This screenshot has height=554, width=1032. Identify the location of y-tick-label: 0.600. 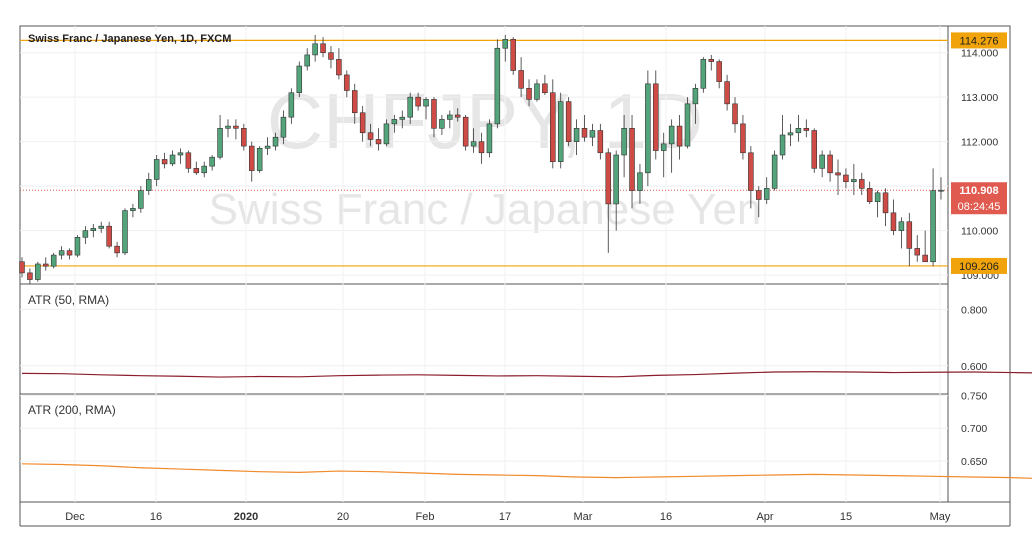
(974, 367).